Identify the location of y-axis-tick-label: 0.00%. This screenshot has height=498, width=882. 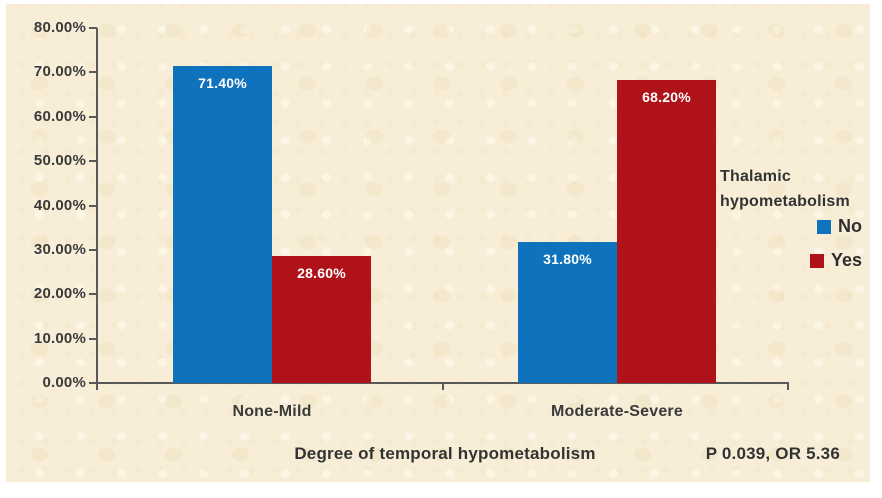
(64, 382).